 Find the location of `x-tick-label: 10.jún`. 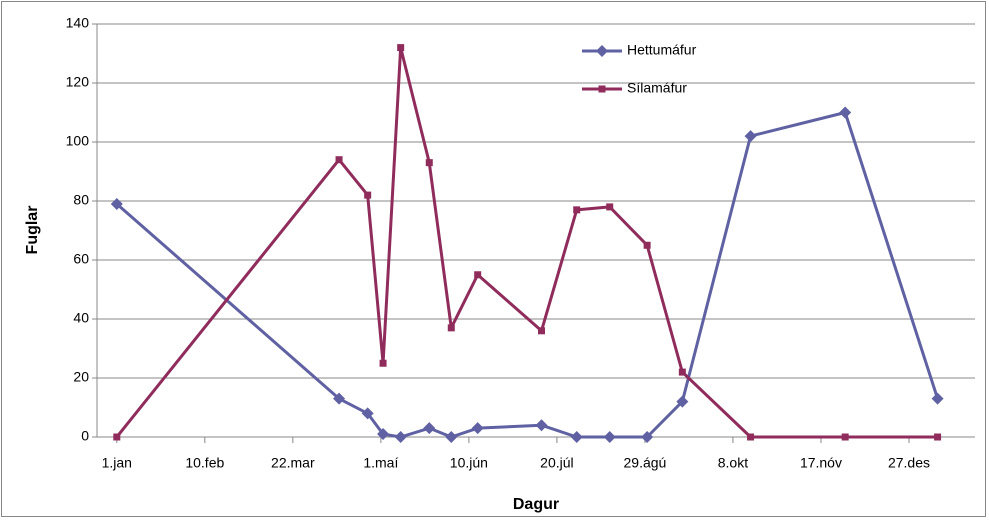

x-tick-label: 10.jún is located at coordinates (469, 463).